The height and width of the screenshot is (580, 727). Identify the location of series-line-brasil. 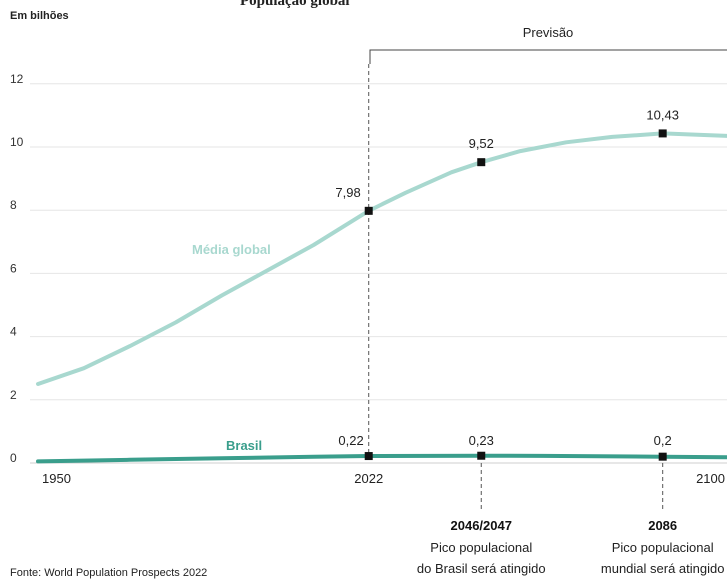
(381, 458).